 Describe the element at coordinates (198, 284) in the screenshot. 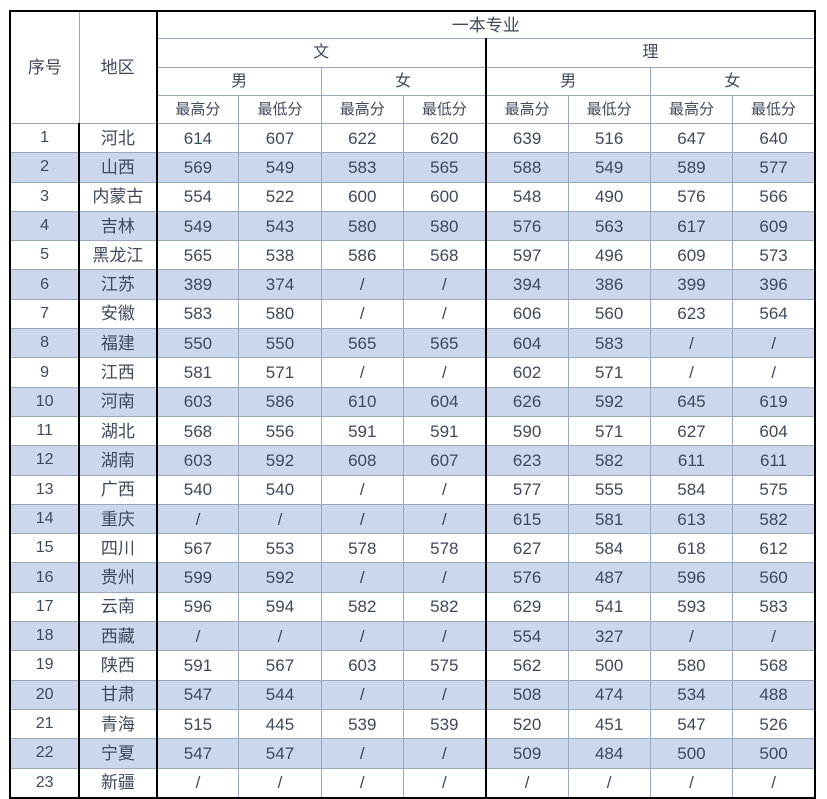

I see `score-cell: 389` at that location.